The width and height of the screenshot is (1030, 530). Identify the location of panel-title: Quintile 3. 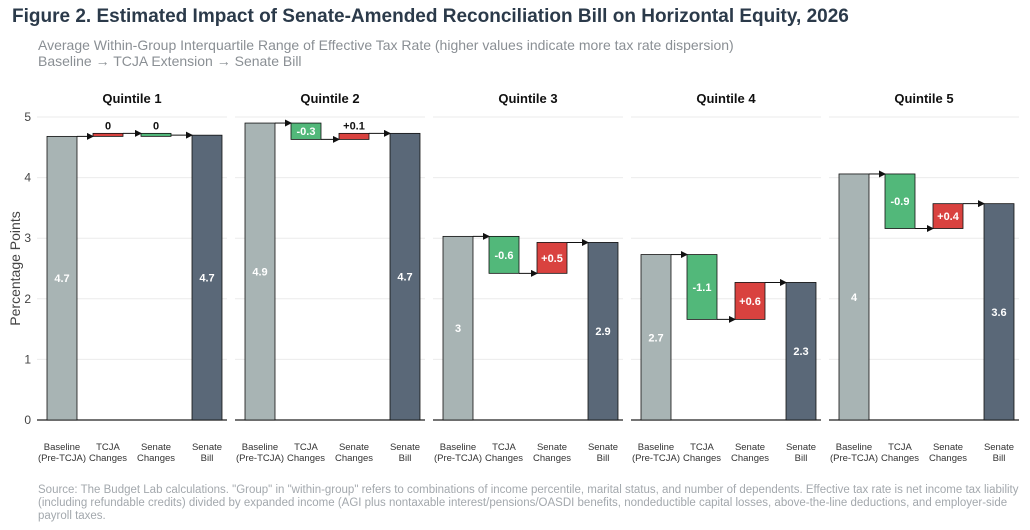
(527, 98).